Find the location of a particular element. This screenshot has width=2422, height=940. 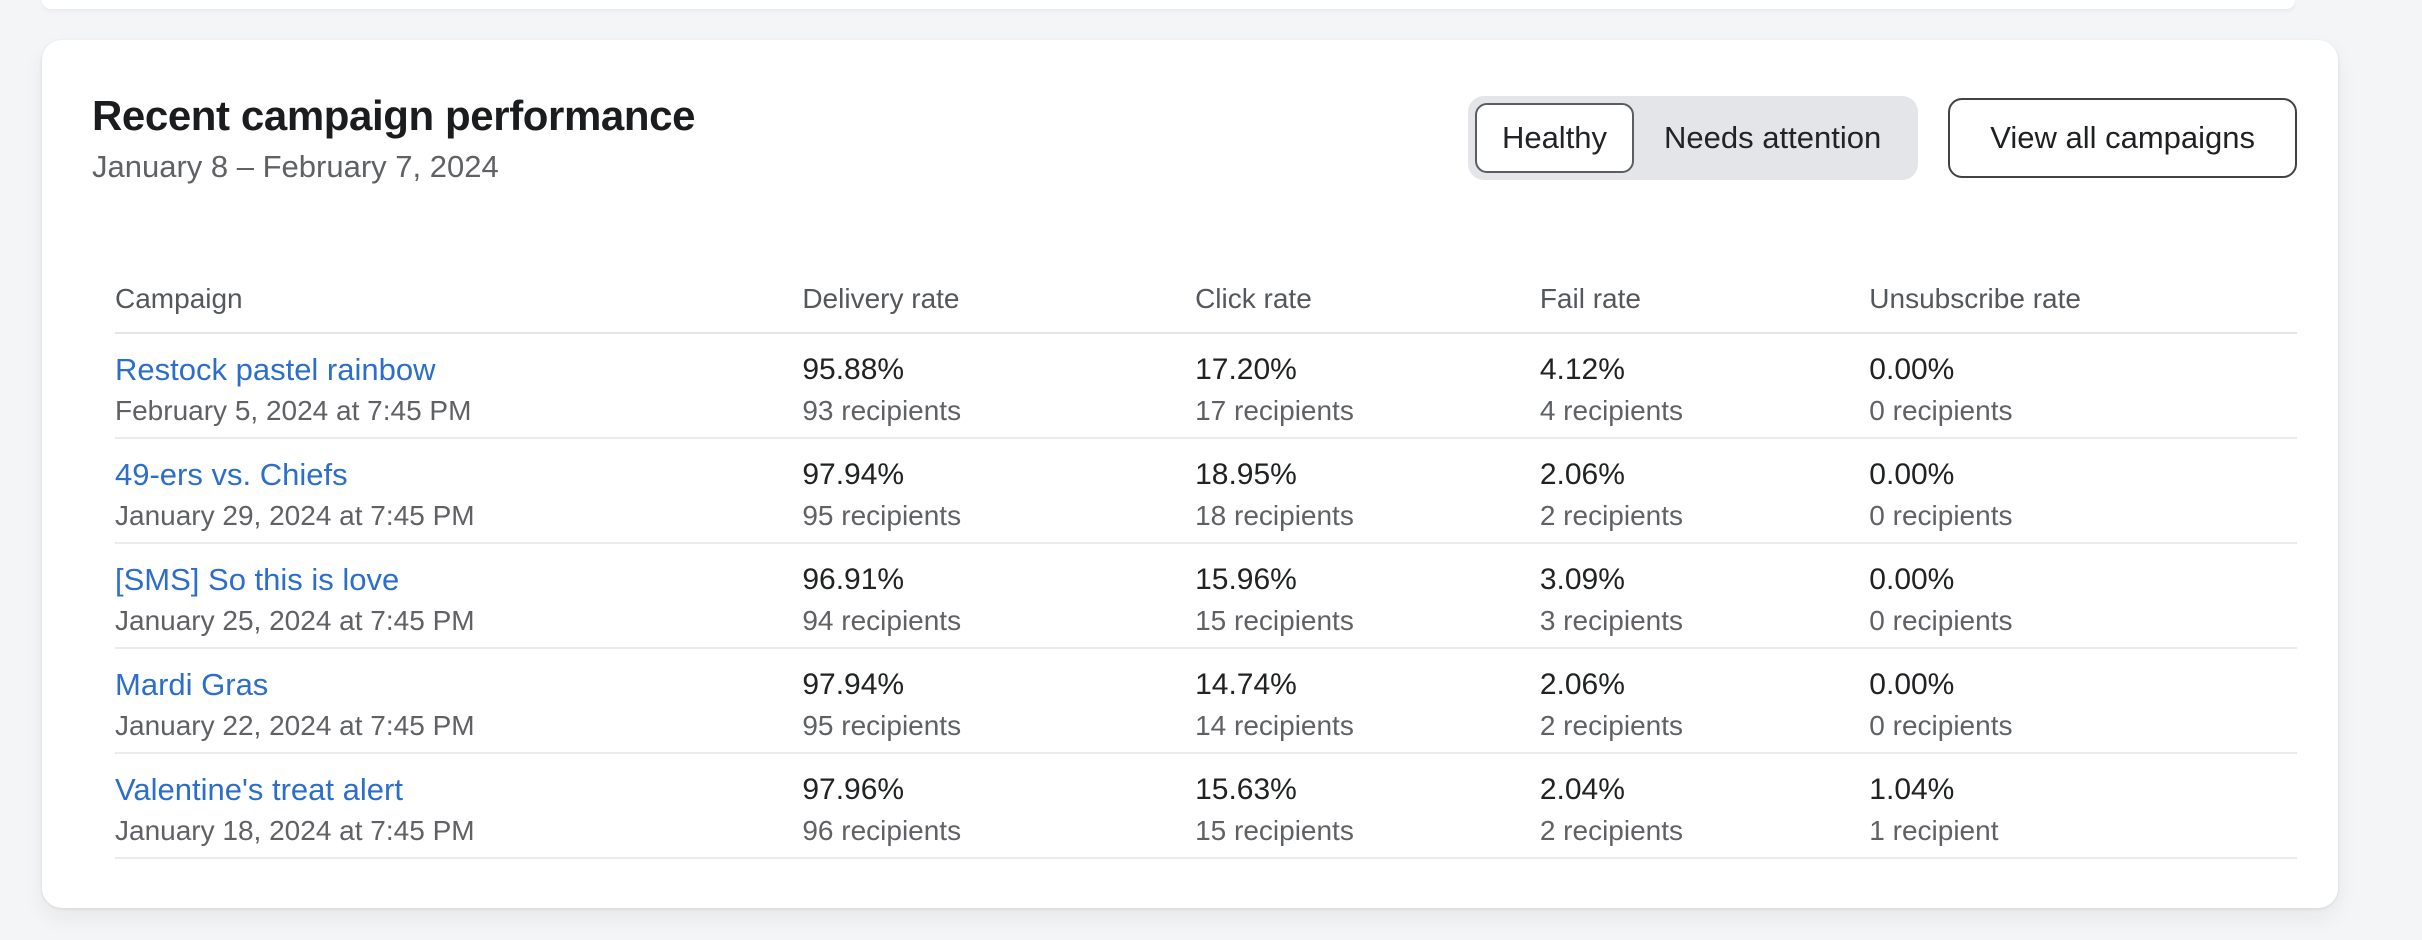

fail-rate-recipients: 3 recipients is located at coordinates (1611, 620).